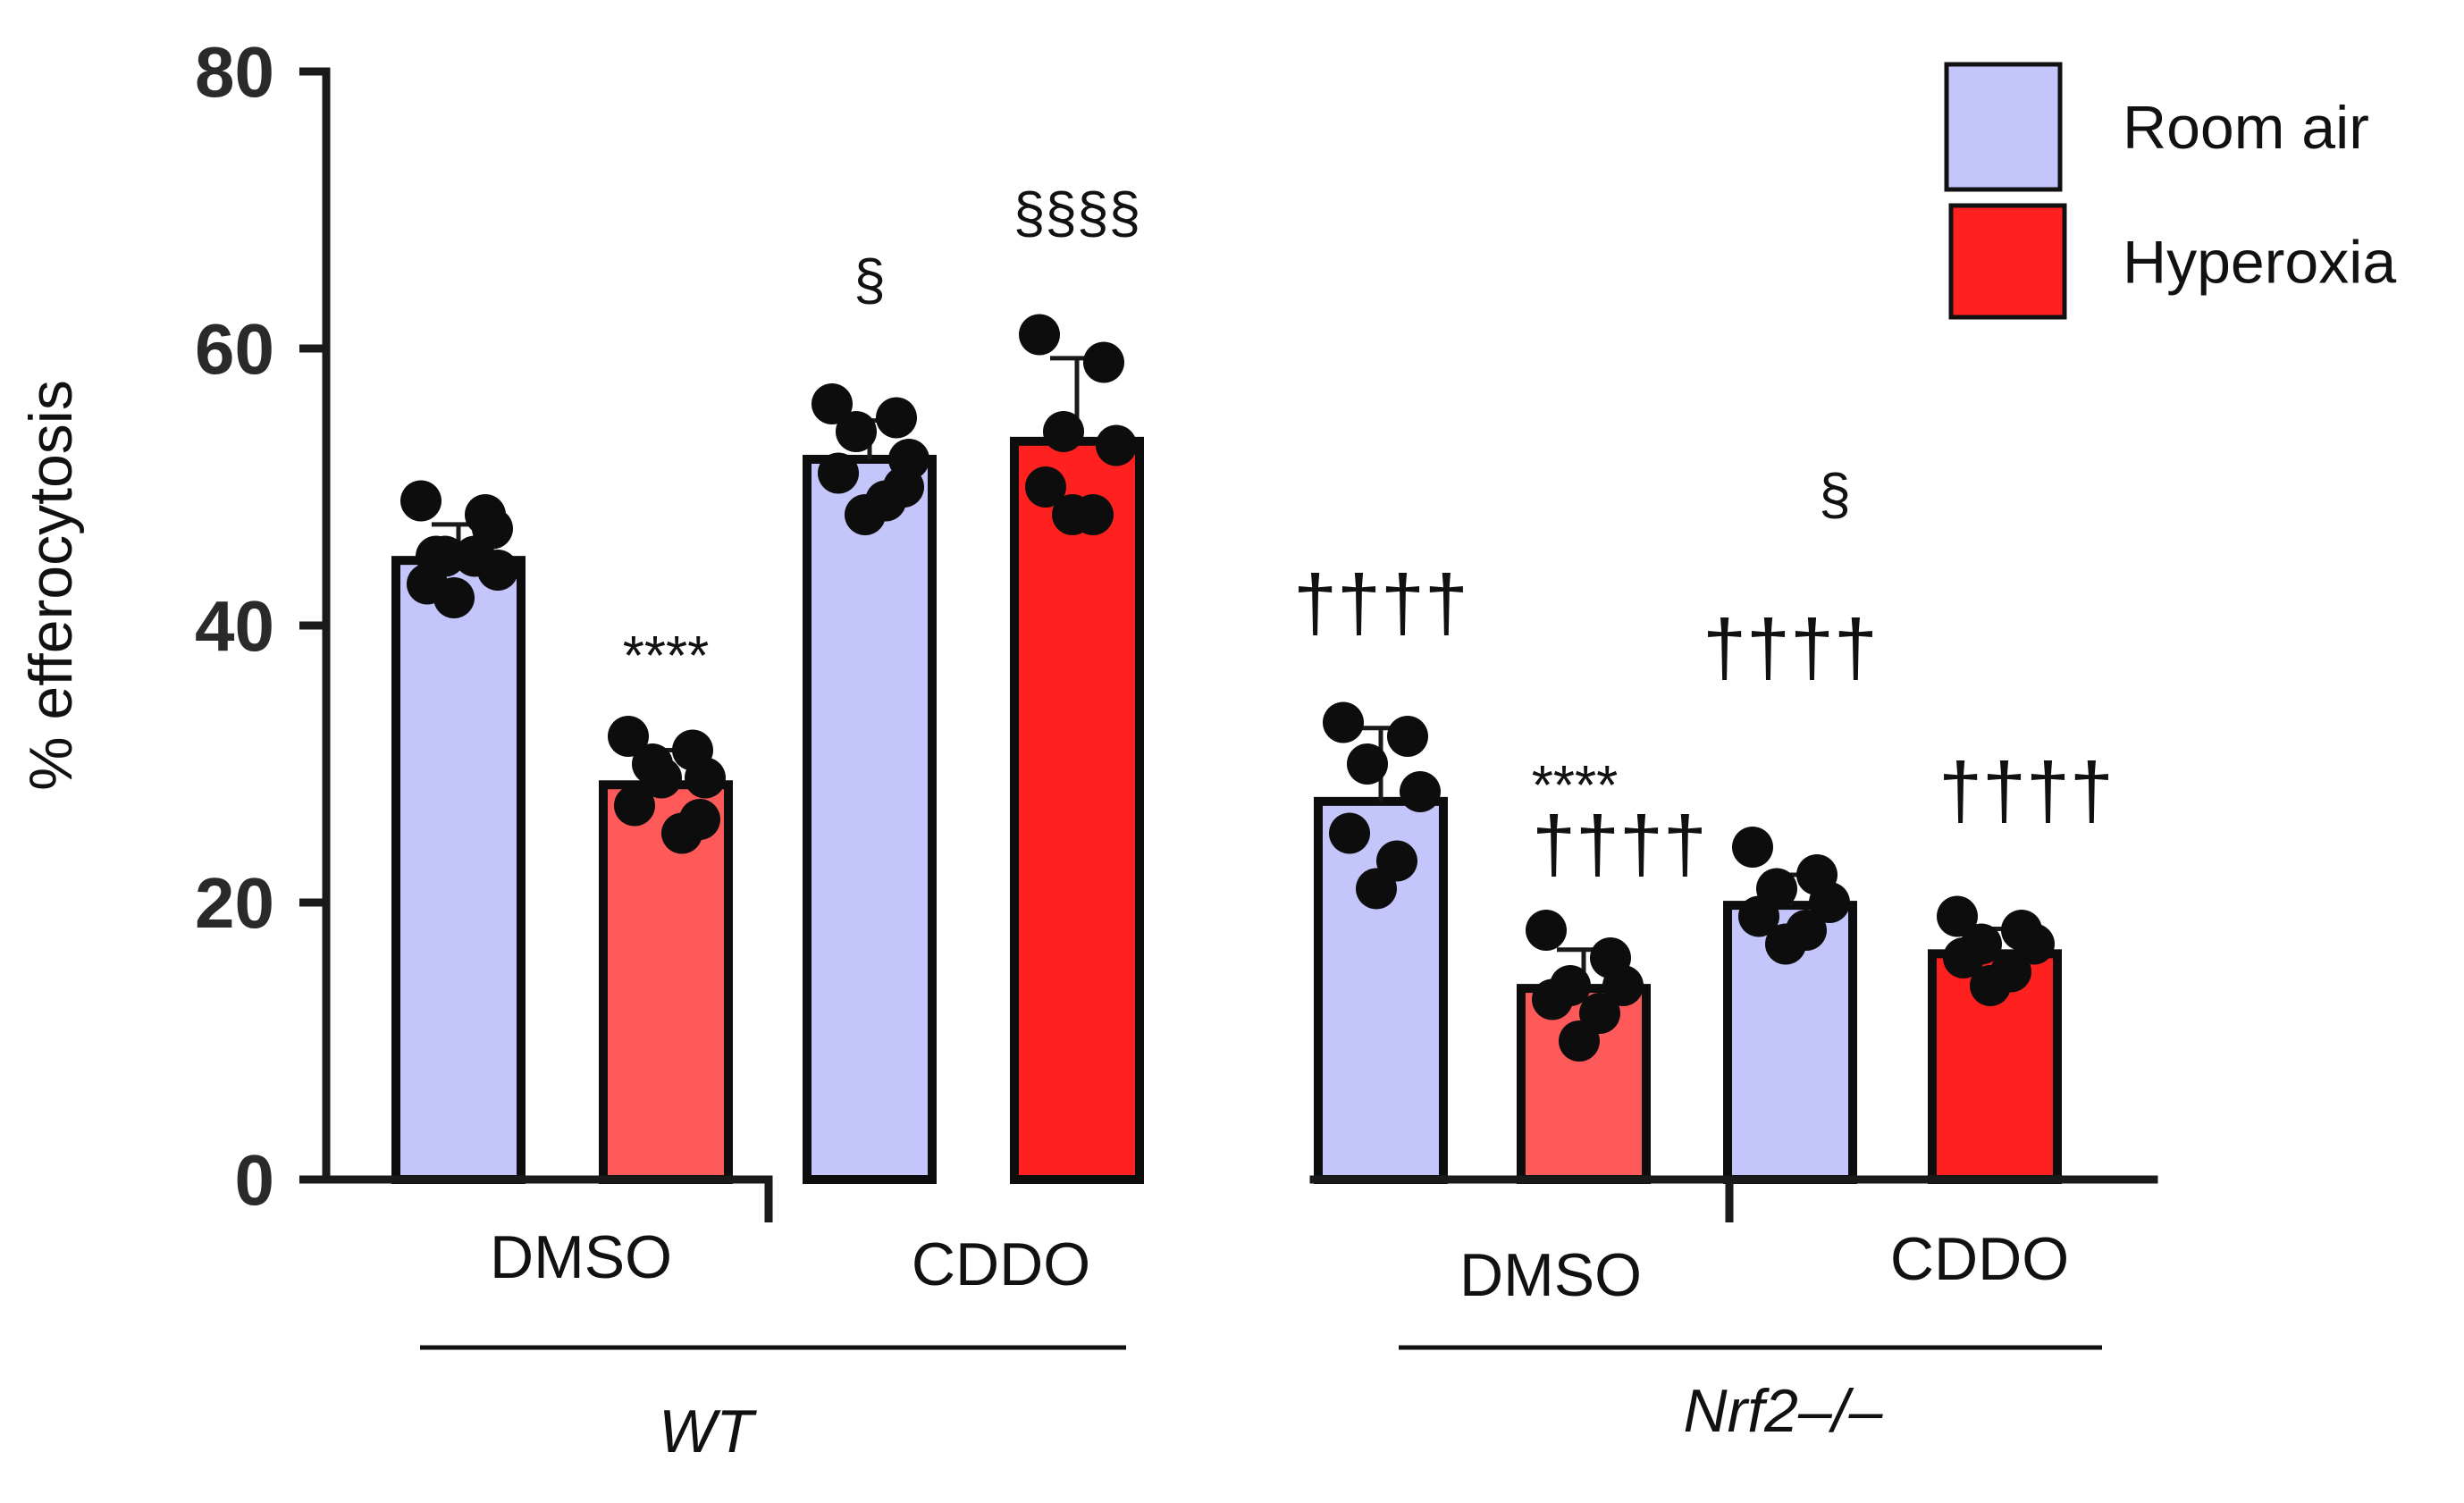 This screenshot has width=2464, height=1503. I want to click on y-tick-label: 0, so click(255, 1180).